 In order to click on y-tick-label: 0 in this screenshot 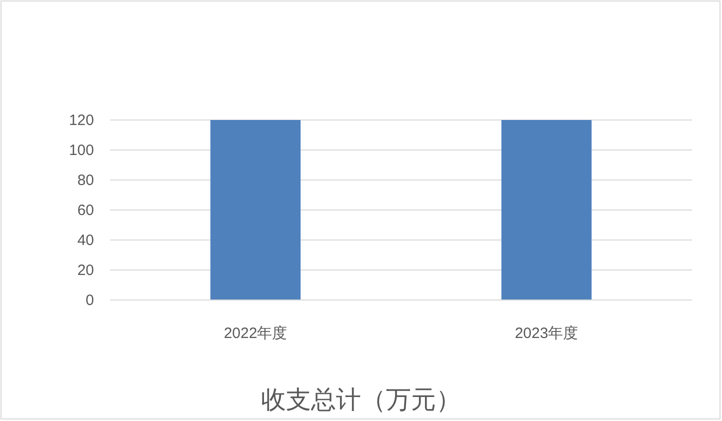, I will do `click(90, 300)`.